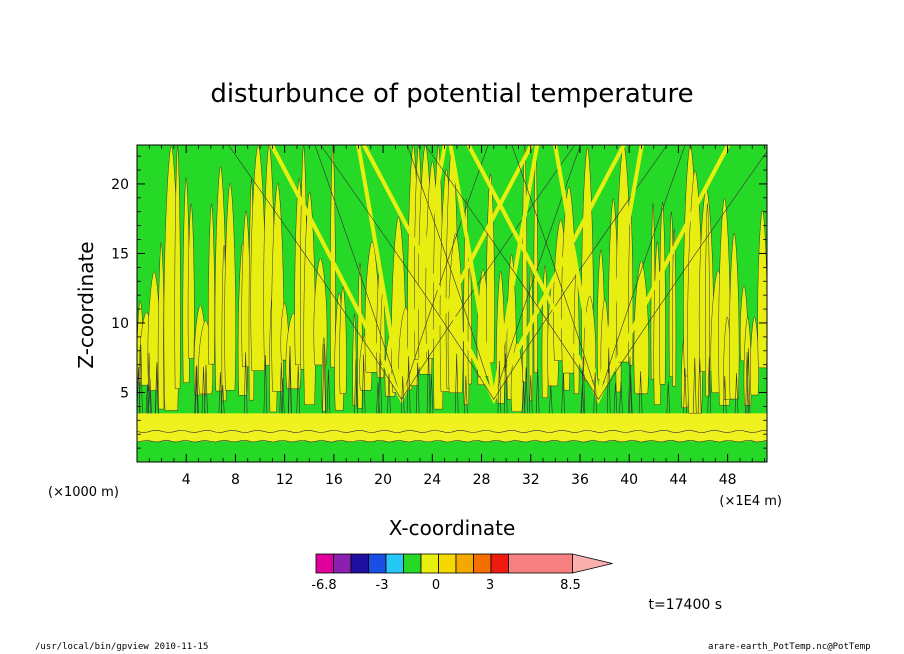  Describe the element at coordinates (451, 94) in the screenshot. I see `chart-title: disturbunce of potential temperature` at that location.